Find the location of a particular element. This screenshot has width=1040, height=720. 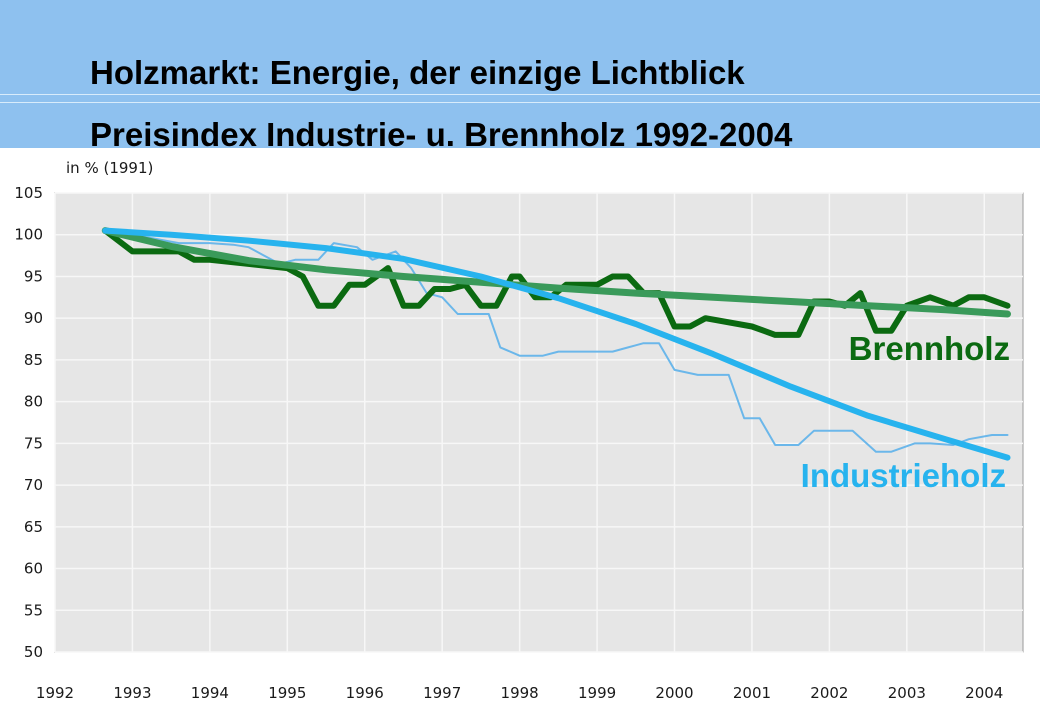

x-tick-label: 1996 is located at coordinates (365, 693).